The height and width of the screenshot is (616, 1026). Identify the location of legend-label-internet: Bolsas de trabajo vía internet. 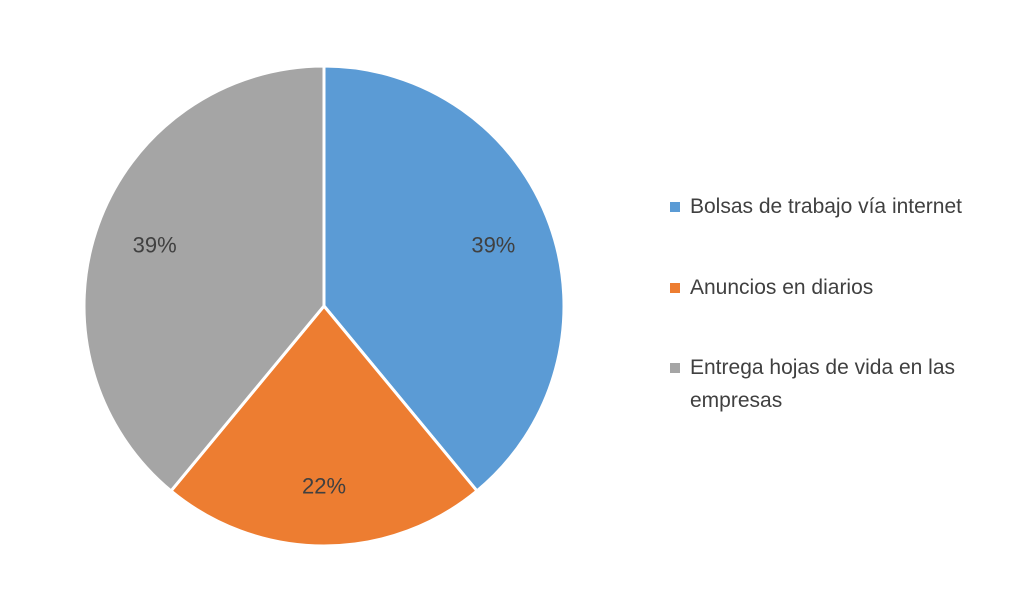
(826, 206).